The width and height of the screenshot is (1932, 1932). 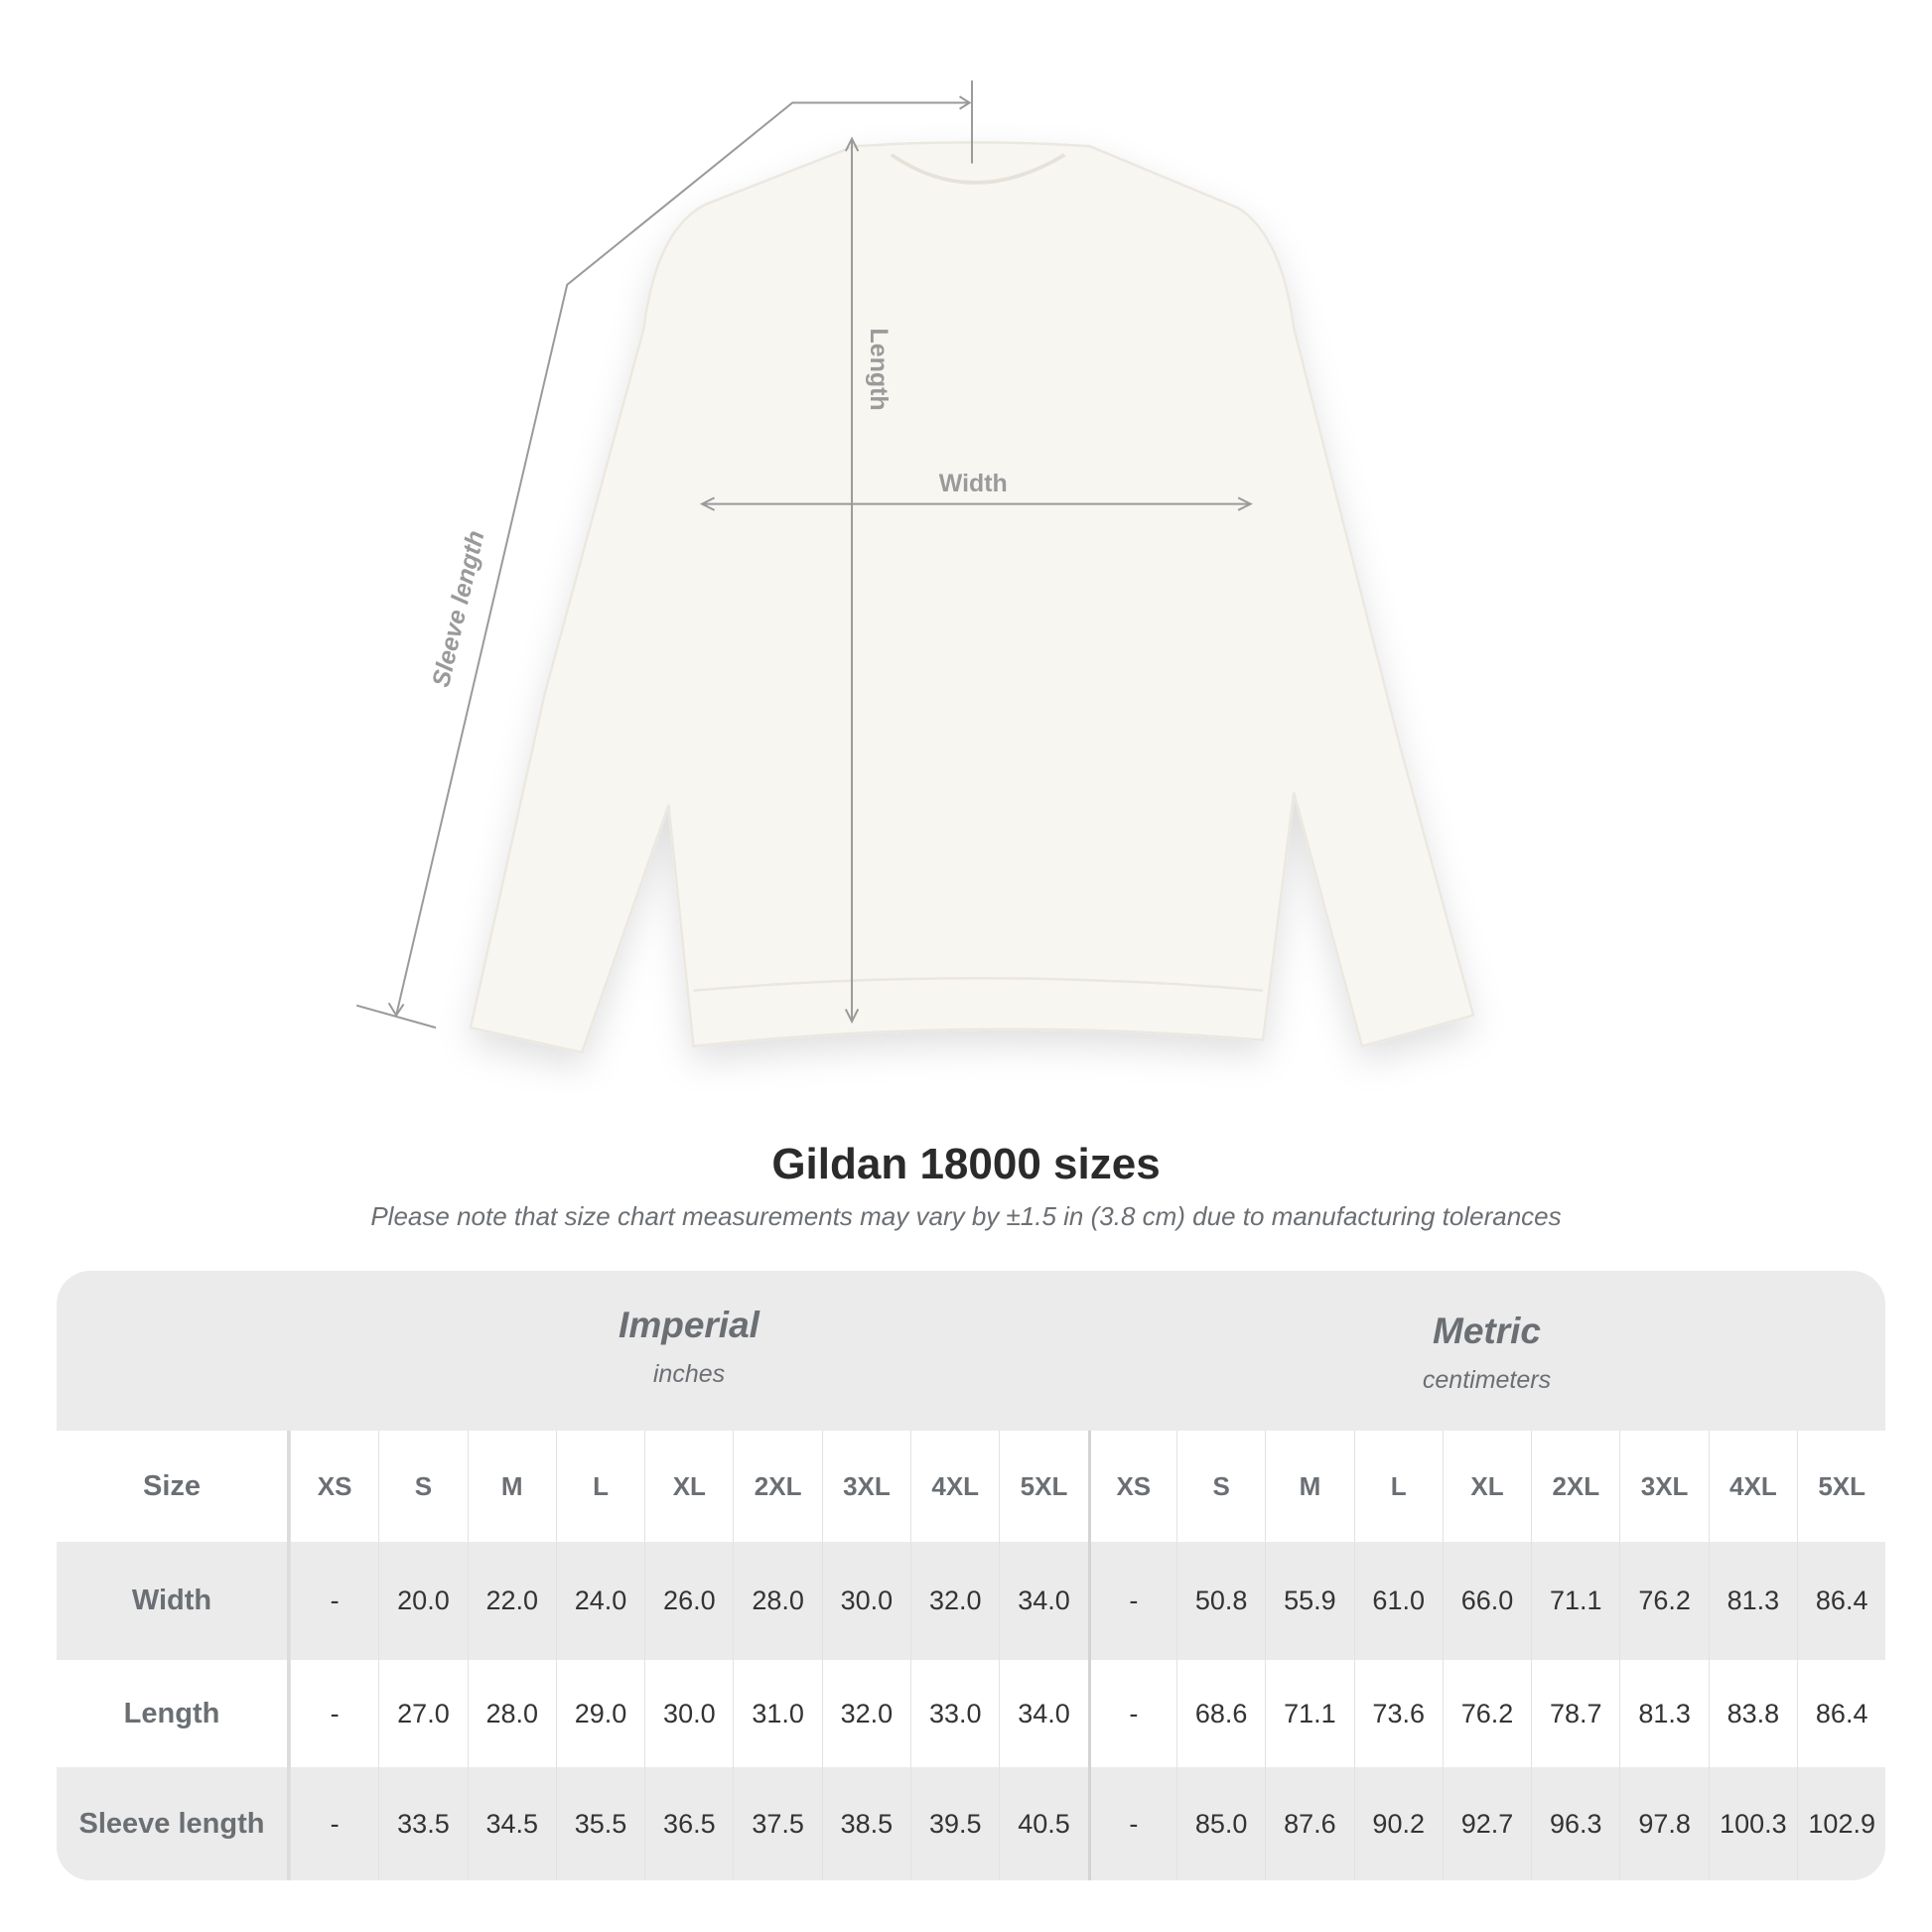 What do you see at coordinates (1664, 1823) in the screenshot?
I see `table-cell: 97.8` at bounding box center [1664, 1823].